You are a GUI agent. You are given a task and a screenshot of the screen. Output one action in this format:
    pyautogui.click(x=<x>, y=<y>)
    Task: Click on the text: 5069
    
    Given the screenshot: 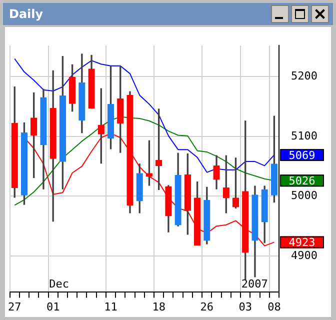 What is the action you would take?
    pyautogui.click(x=302, y=155)
    